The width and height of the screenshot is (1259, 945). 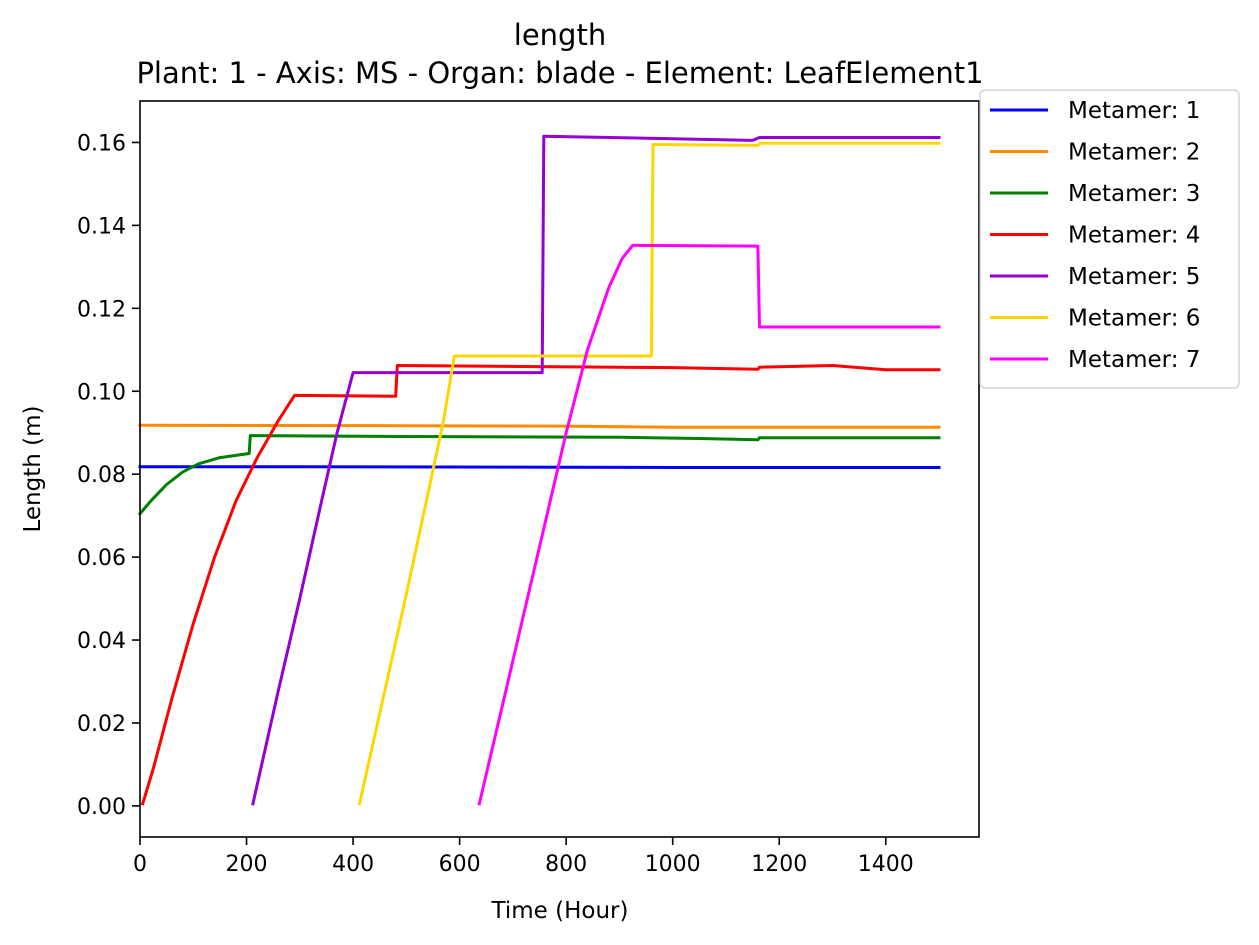 What do you see at coordinates (101, 226) in the screenshot?
I see `y-tick-label: 0.14` at bounding box center [101, 226].